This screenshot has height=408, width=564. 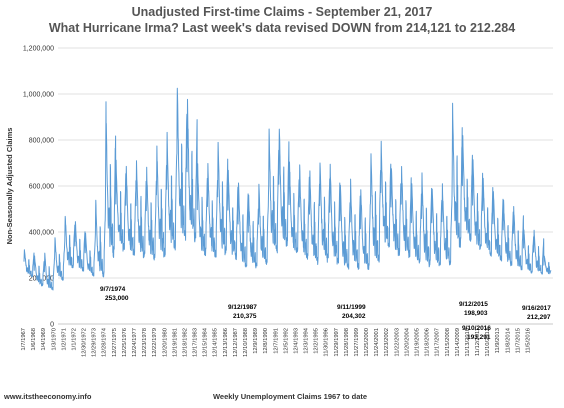 What do you see at coordinates (479, 337) in the screenshot?
I see `annotation-value: 193,291` at bounding box center [479, 337].